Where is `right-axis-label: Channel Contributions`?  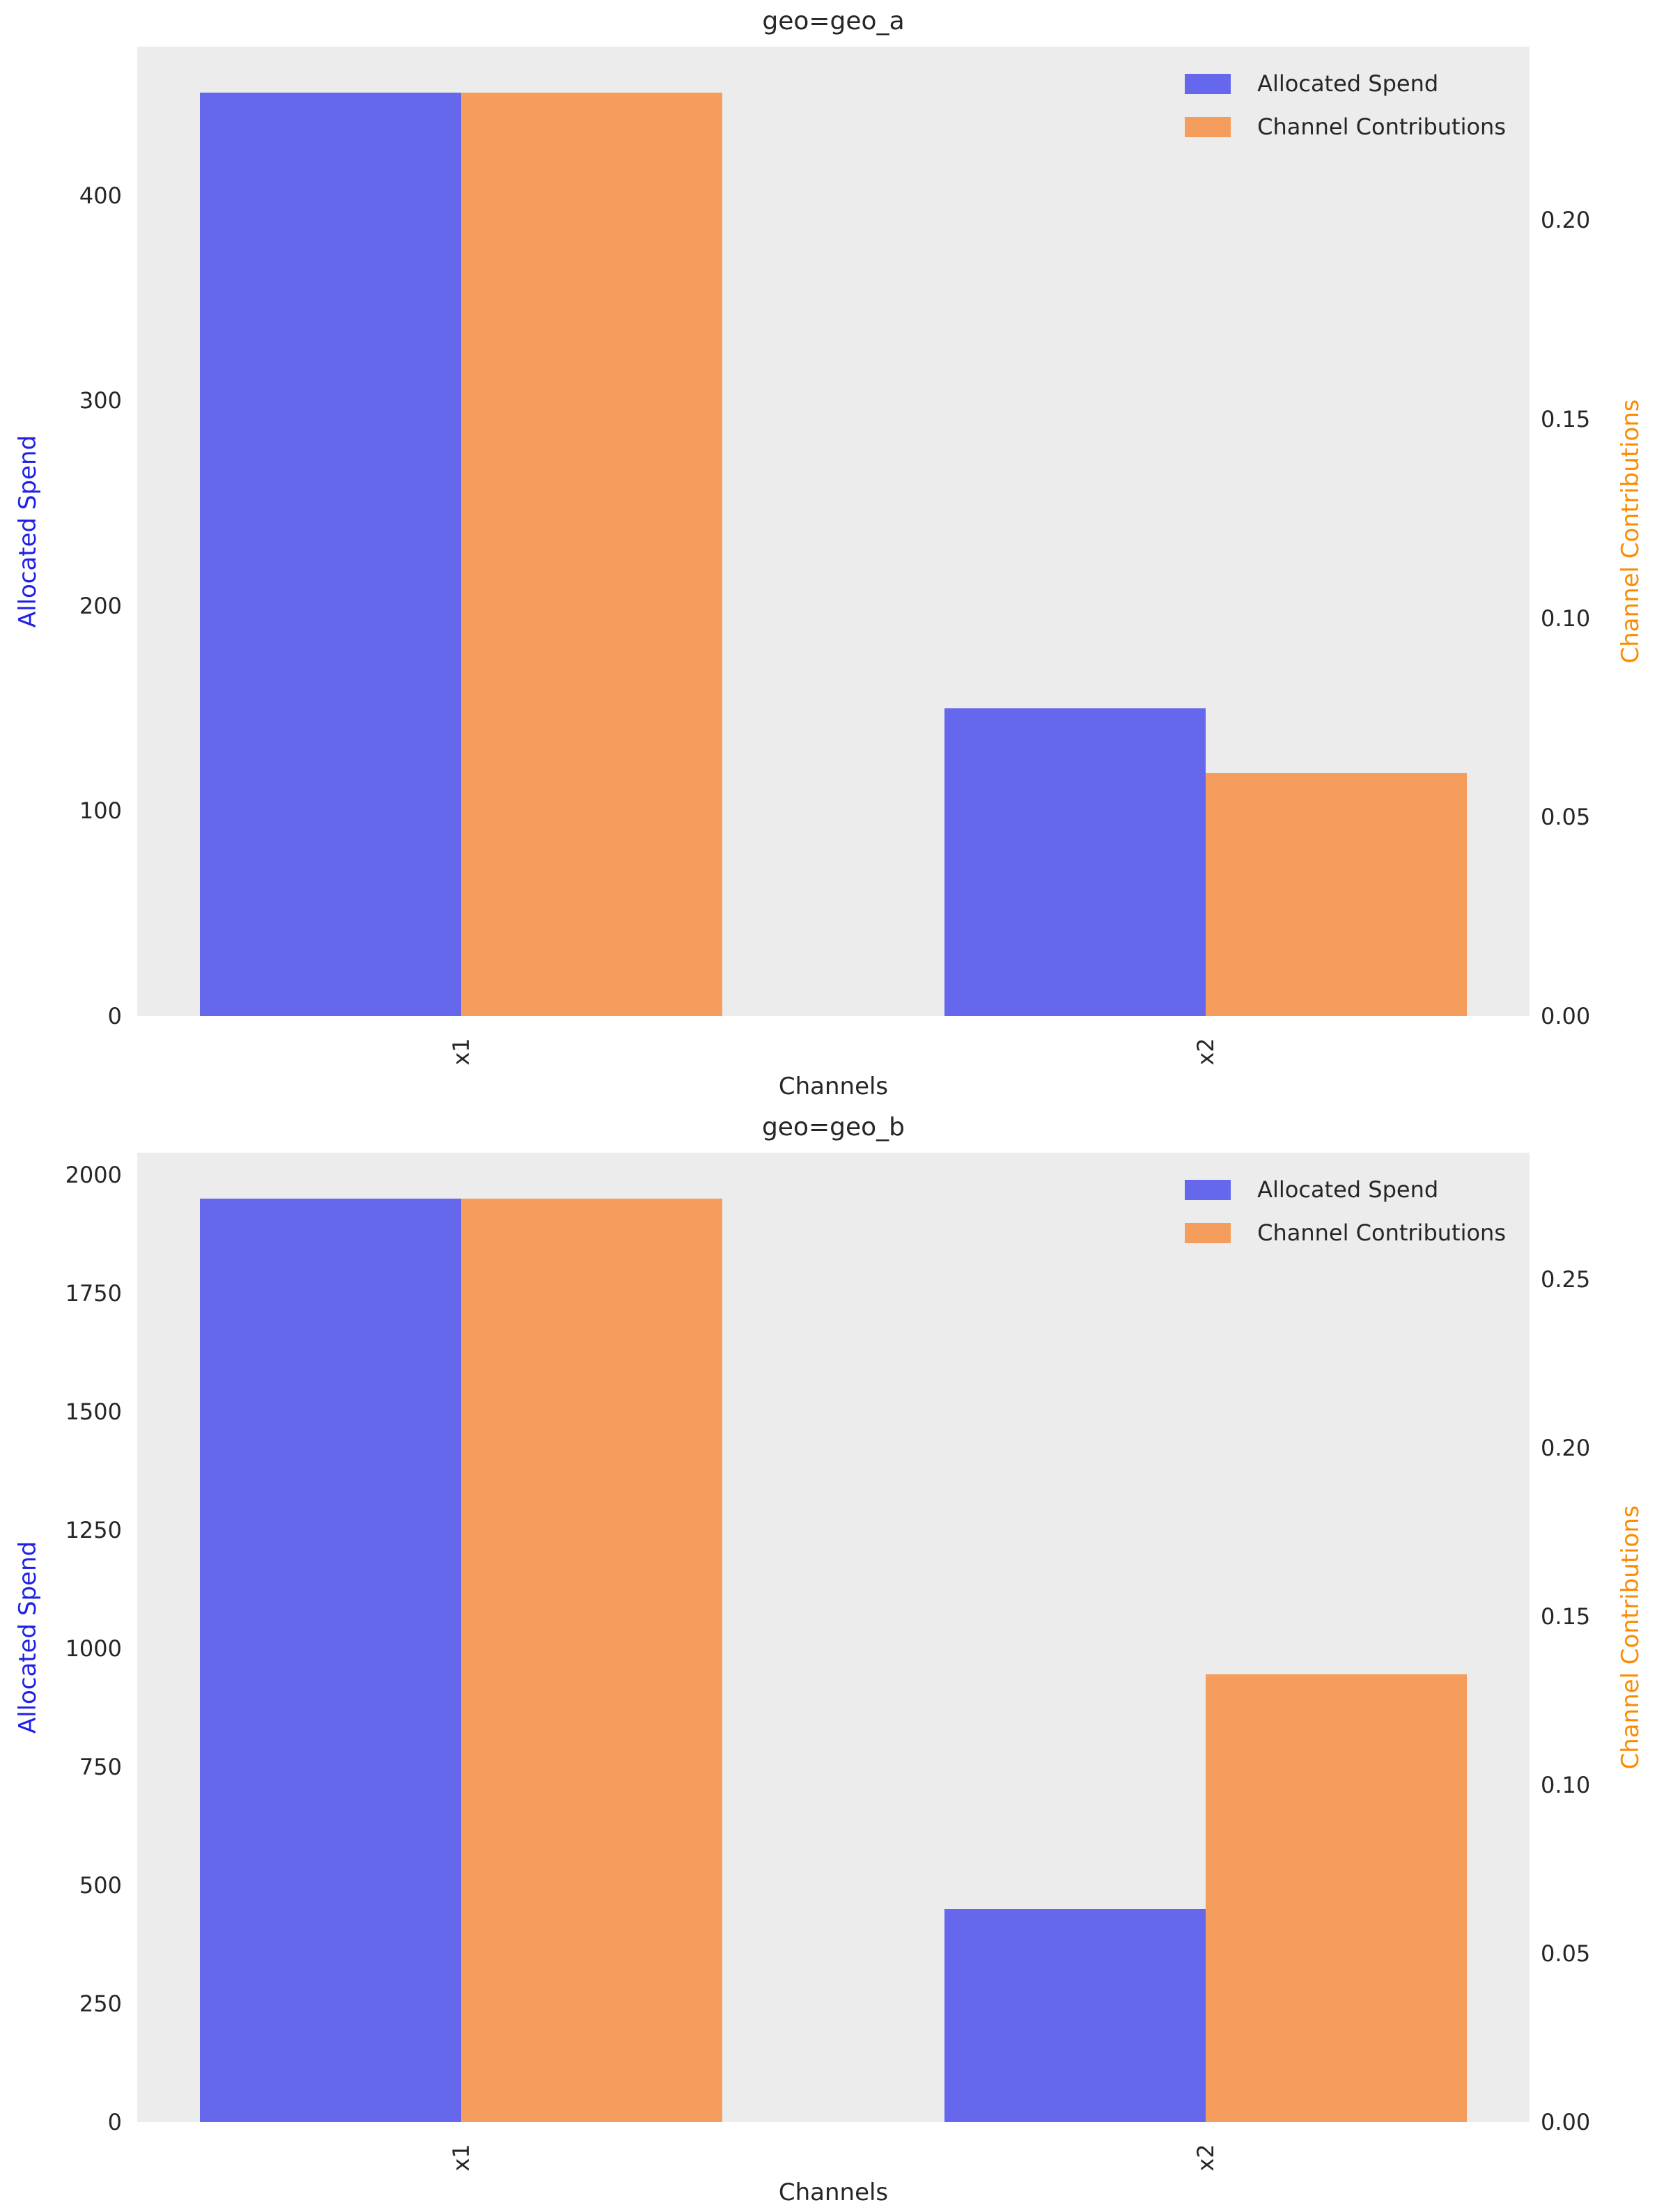
right-axis-label: Channel Contributions is located at coordinates (1630, 1637).